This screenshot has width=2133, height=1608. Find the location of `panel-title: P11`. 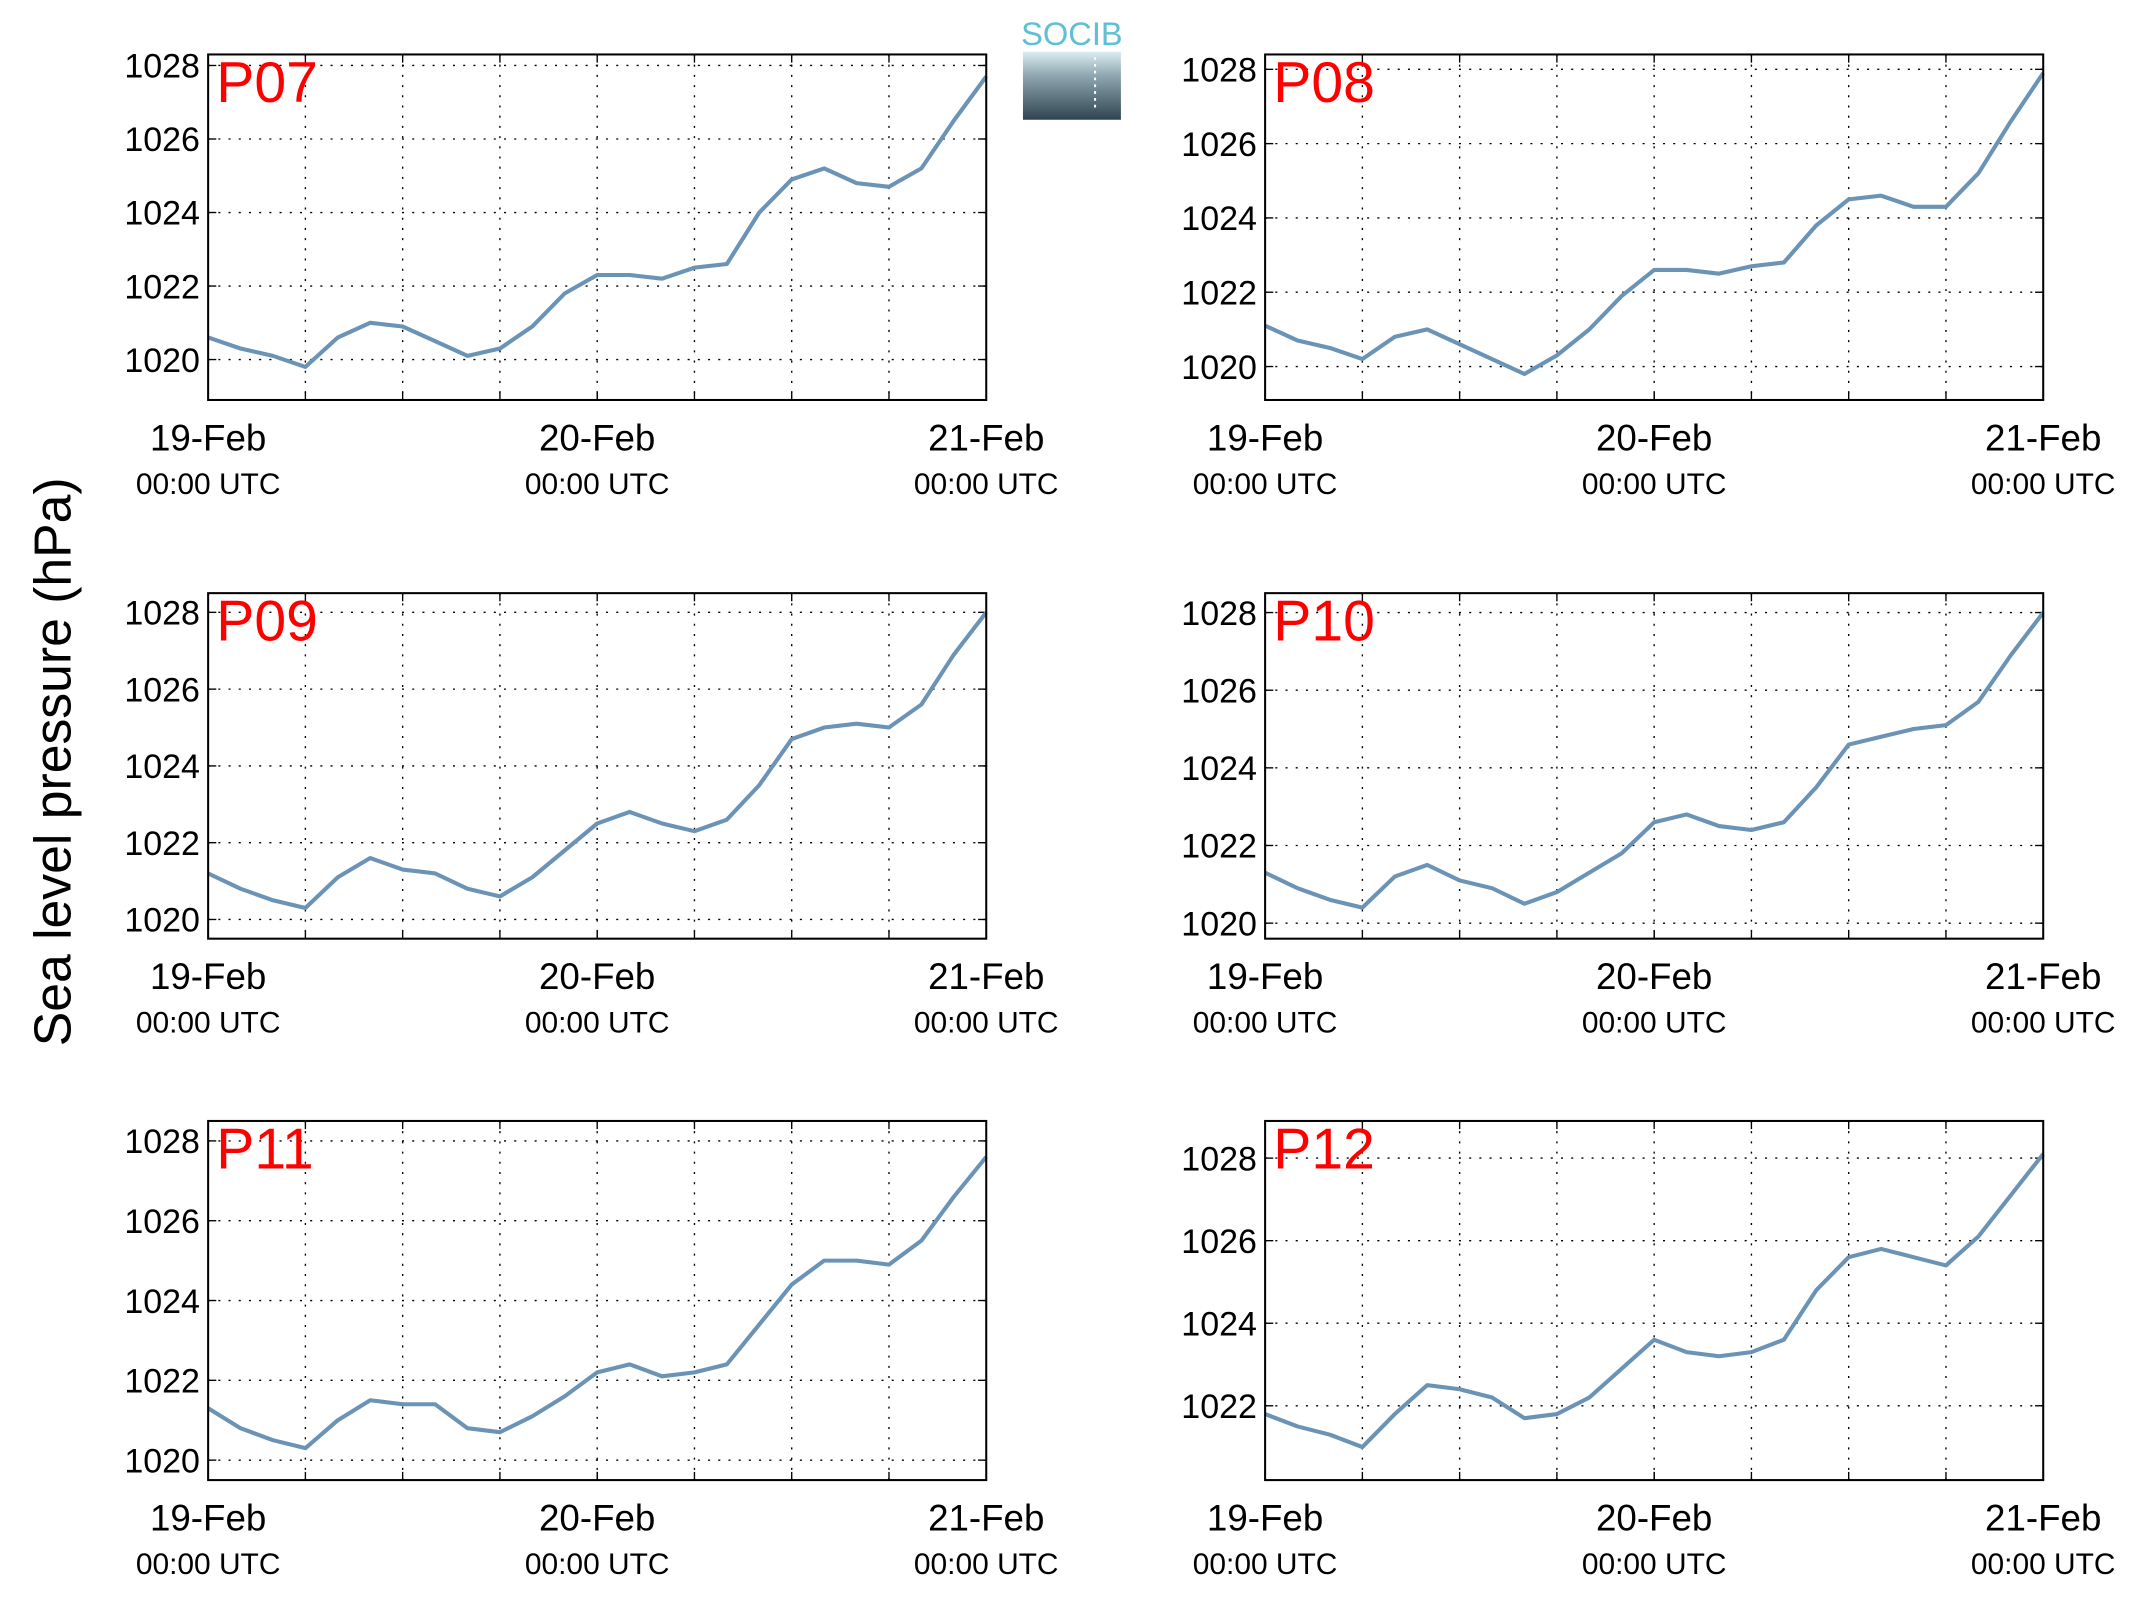

panel-title: P11 is located at coordinates (264, 1150).